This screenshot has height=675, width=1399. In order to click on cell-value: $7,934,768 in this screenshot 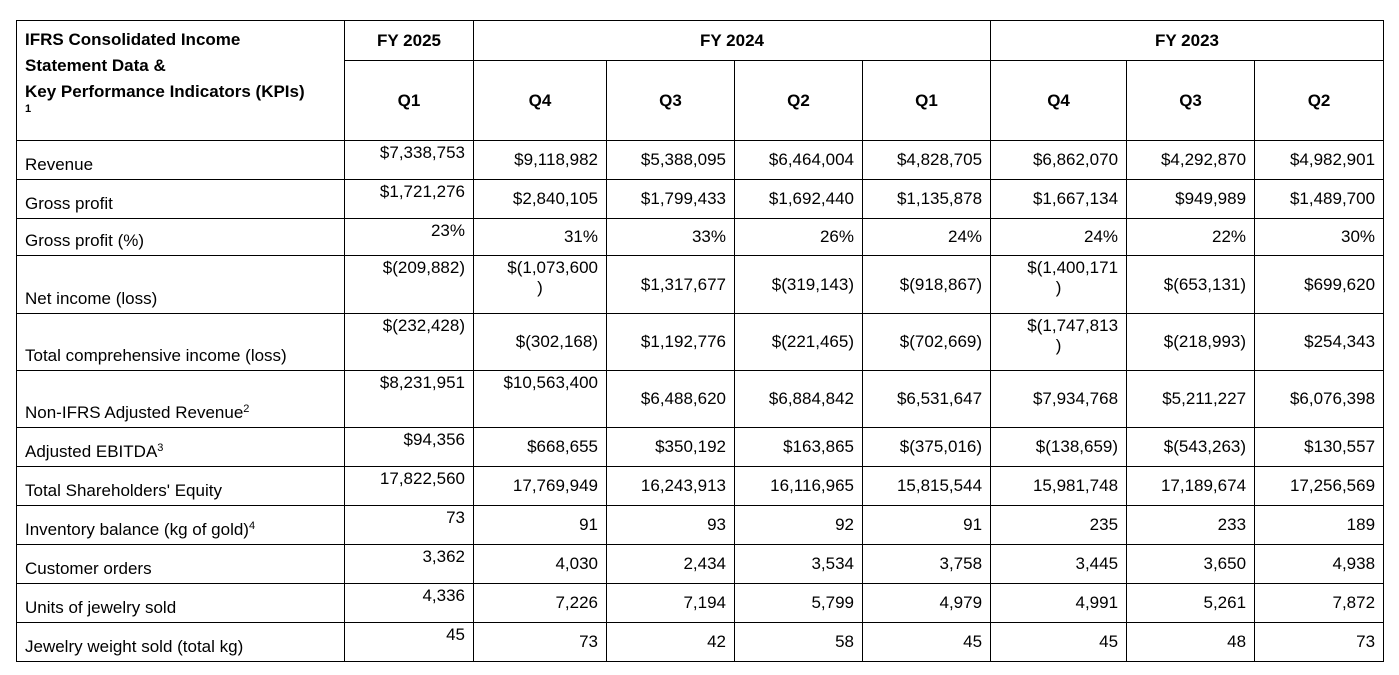, I will do `click(1075, 398)`.